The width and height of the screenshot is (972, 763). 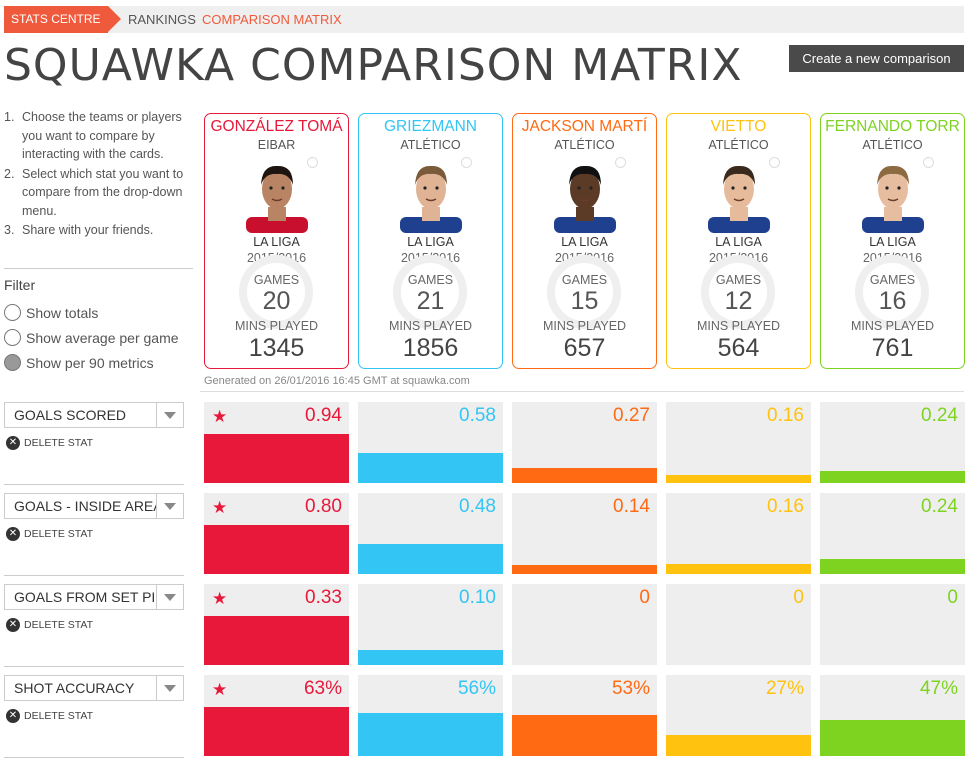 I want to click on mins-played-value: 657, so click(x=584, y=348).